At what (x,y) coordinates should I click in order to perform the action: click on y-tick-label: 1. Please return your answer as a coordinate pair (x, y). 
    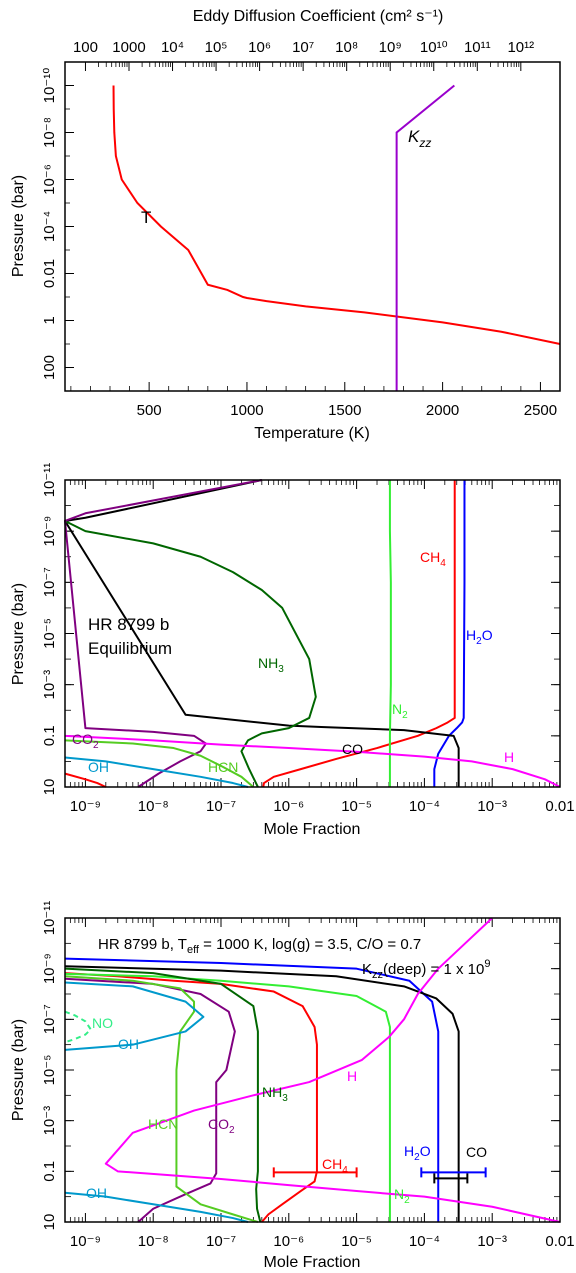
    Looking at the image, I should click on (49, 320).